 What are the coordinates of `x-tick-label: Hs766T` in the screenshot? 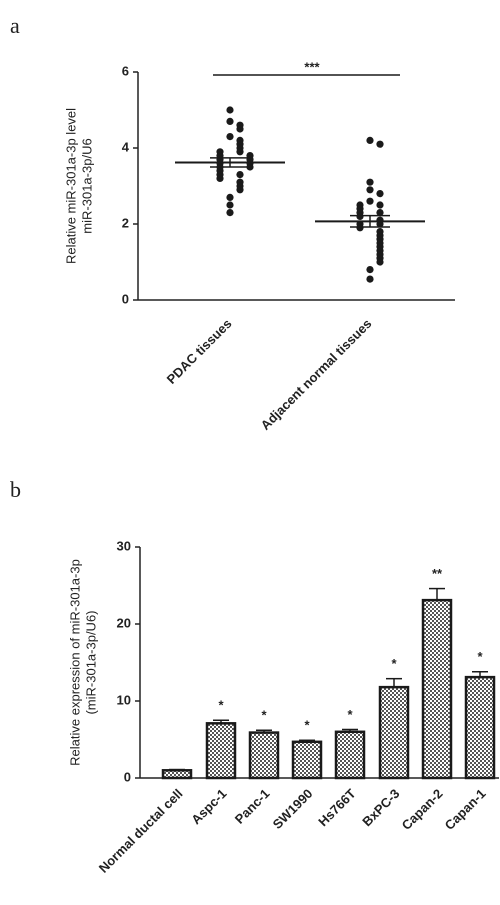 It's located at (336, 807).